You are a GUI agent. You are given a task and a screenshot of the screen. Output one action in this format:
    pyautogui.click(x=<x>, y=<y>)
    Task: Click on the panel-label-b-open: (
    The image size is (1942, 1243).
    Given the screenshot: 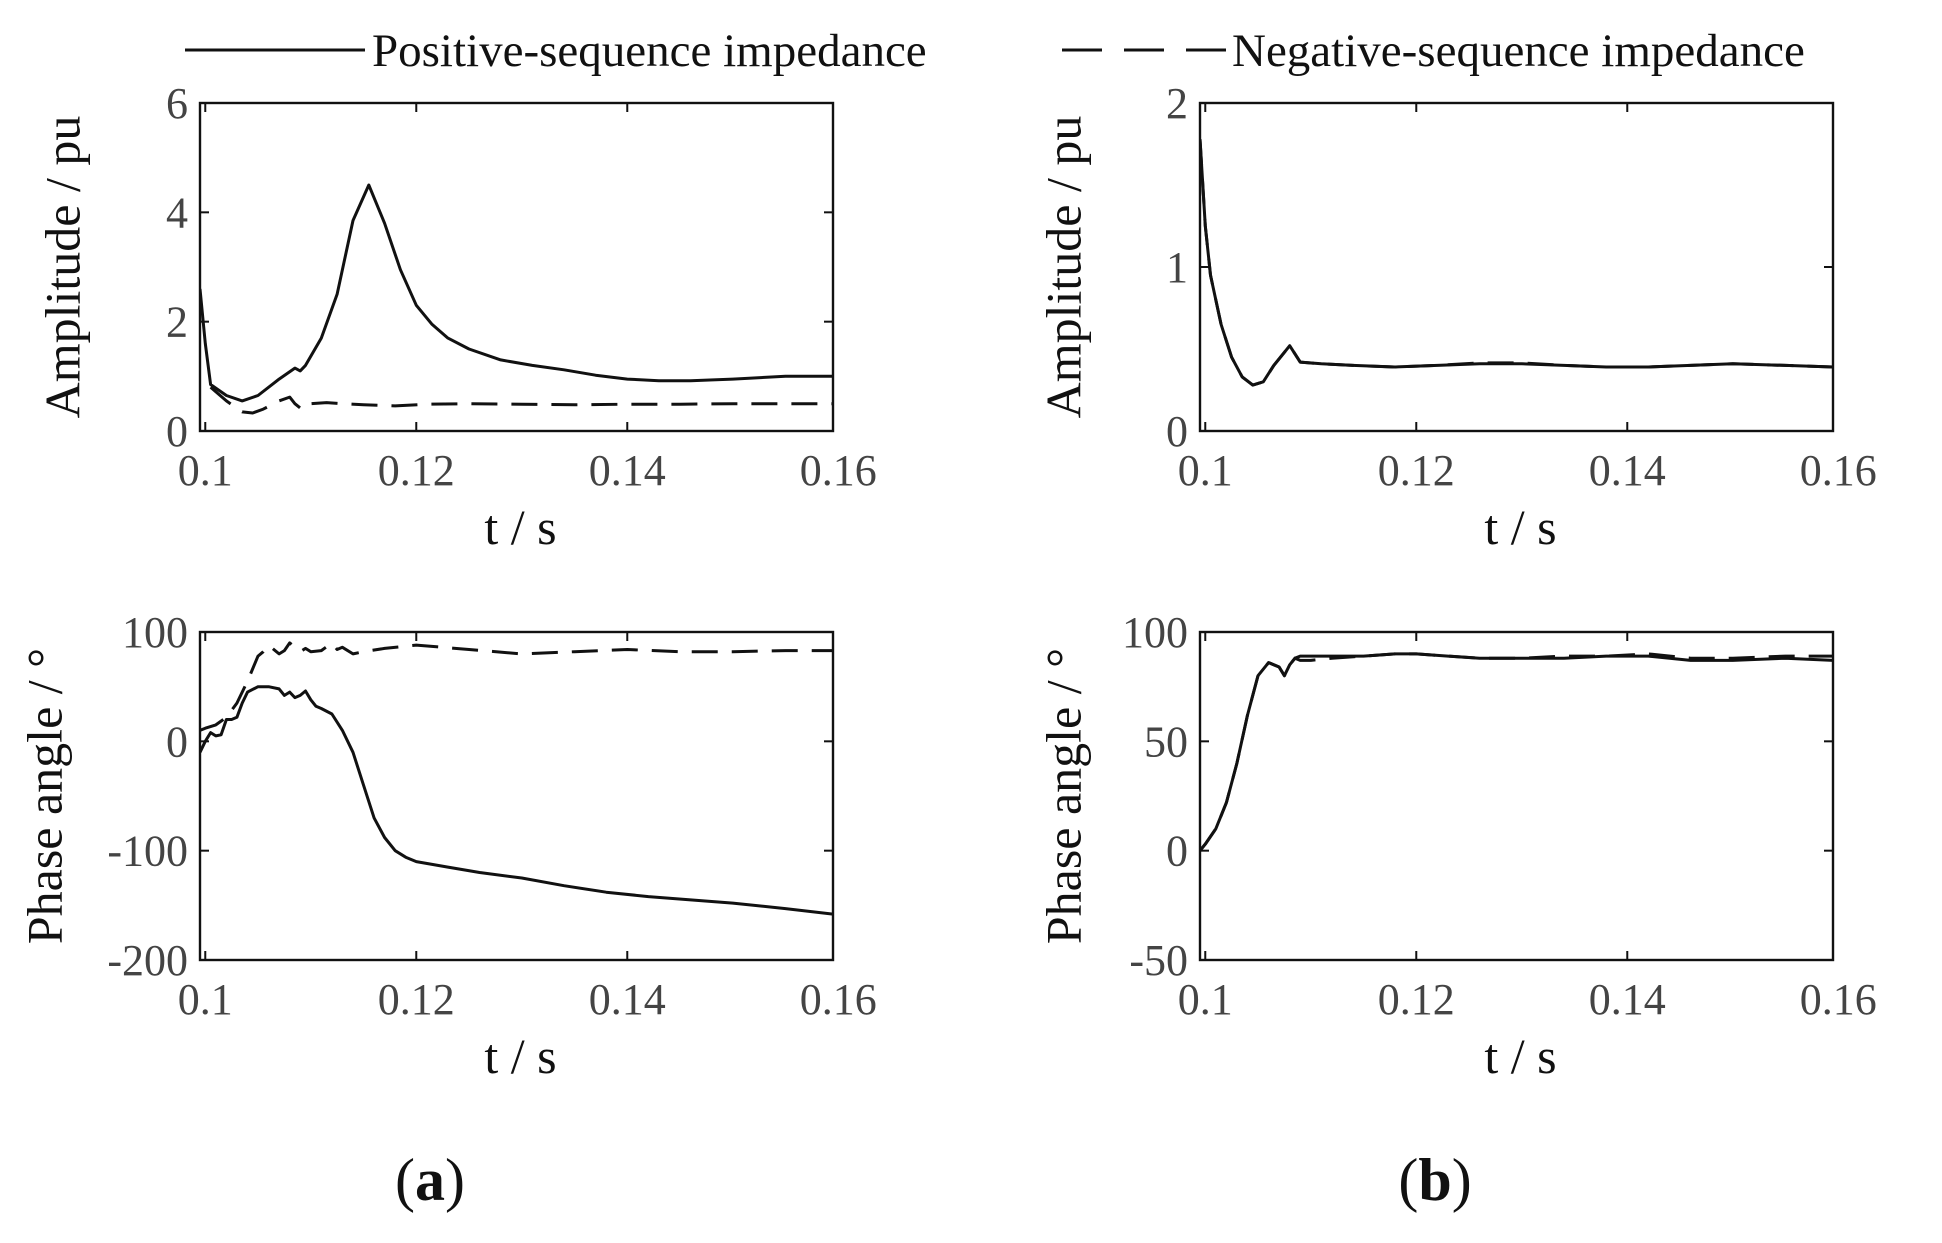 What is the action you would take?
    pyautogui.click(x=1408, y=1180)
    